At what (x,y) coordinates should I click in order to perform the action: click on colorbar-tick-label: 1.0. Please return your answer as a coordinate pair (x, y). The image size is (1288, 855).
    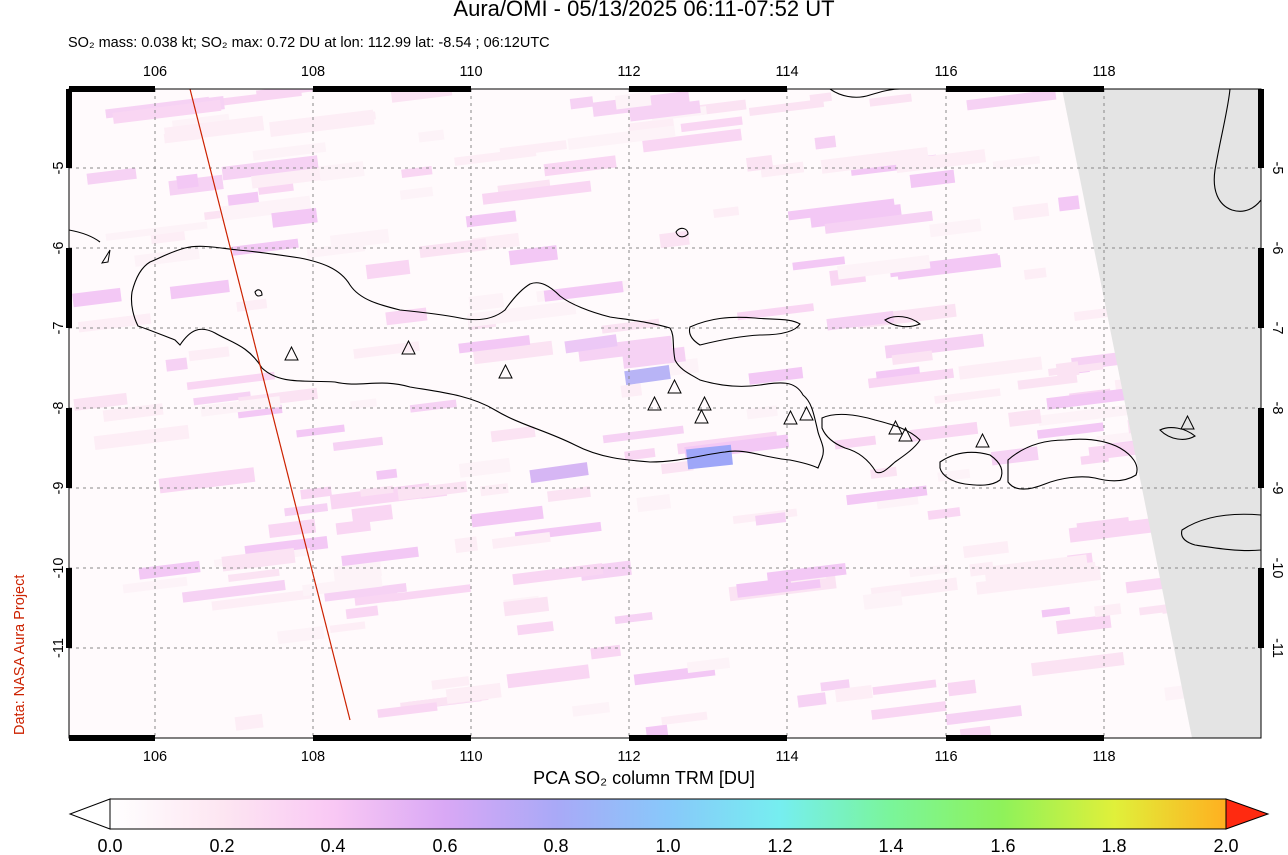
    Looking at the image, I should click on (667, 845).